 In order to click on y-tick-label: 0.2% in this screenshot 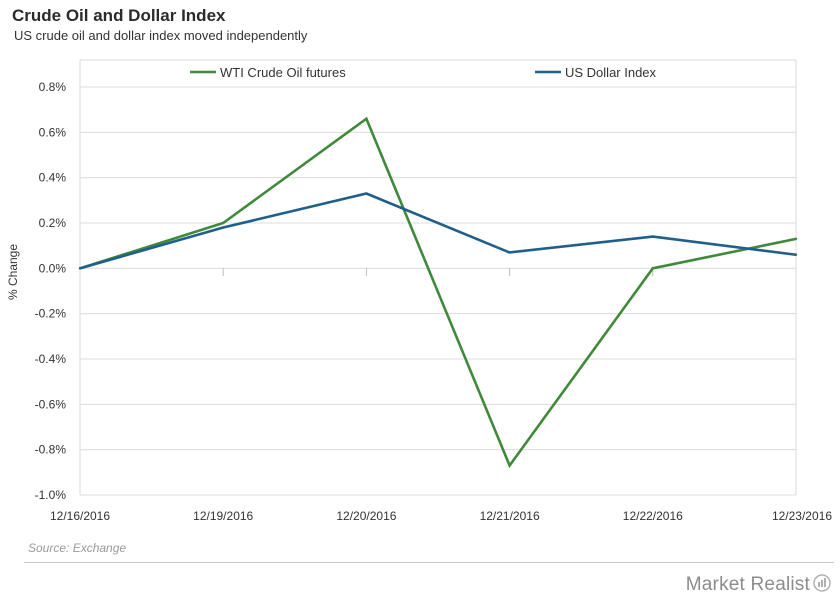, I will do `click(53, 223)`.